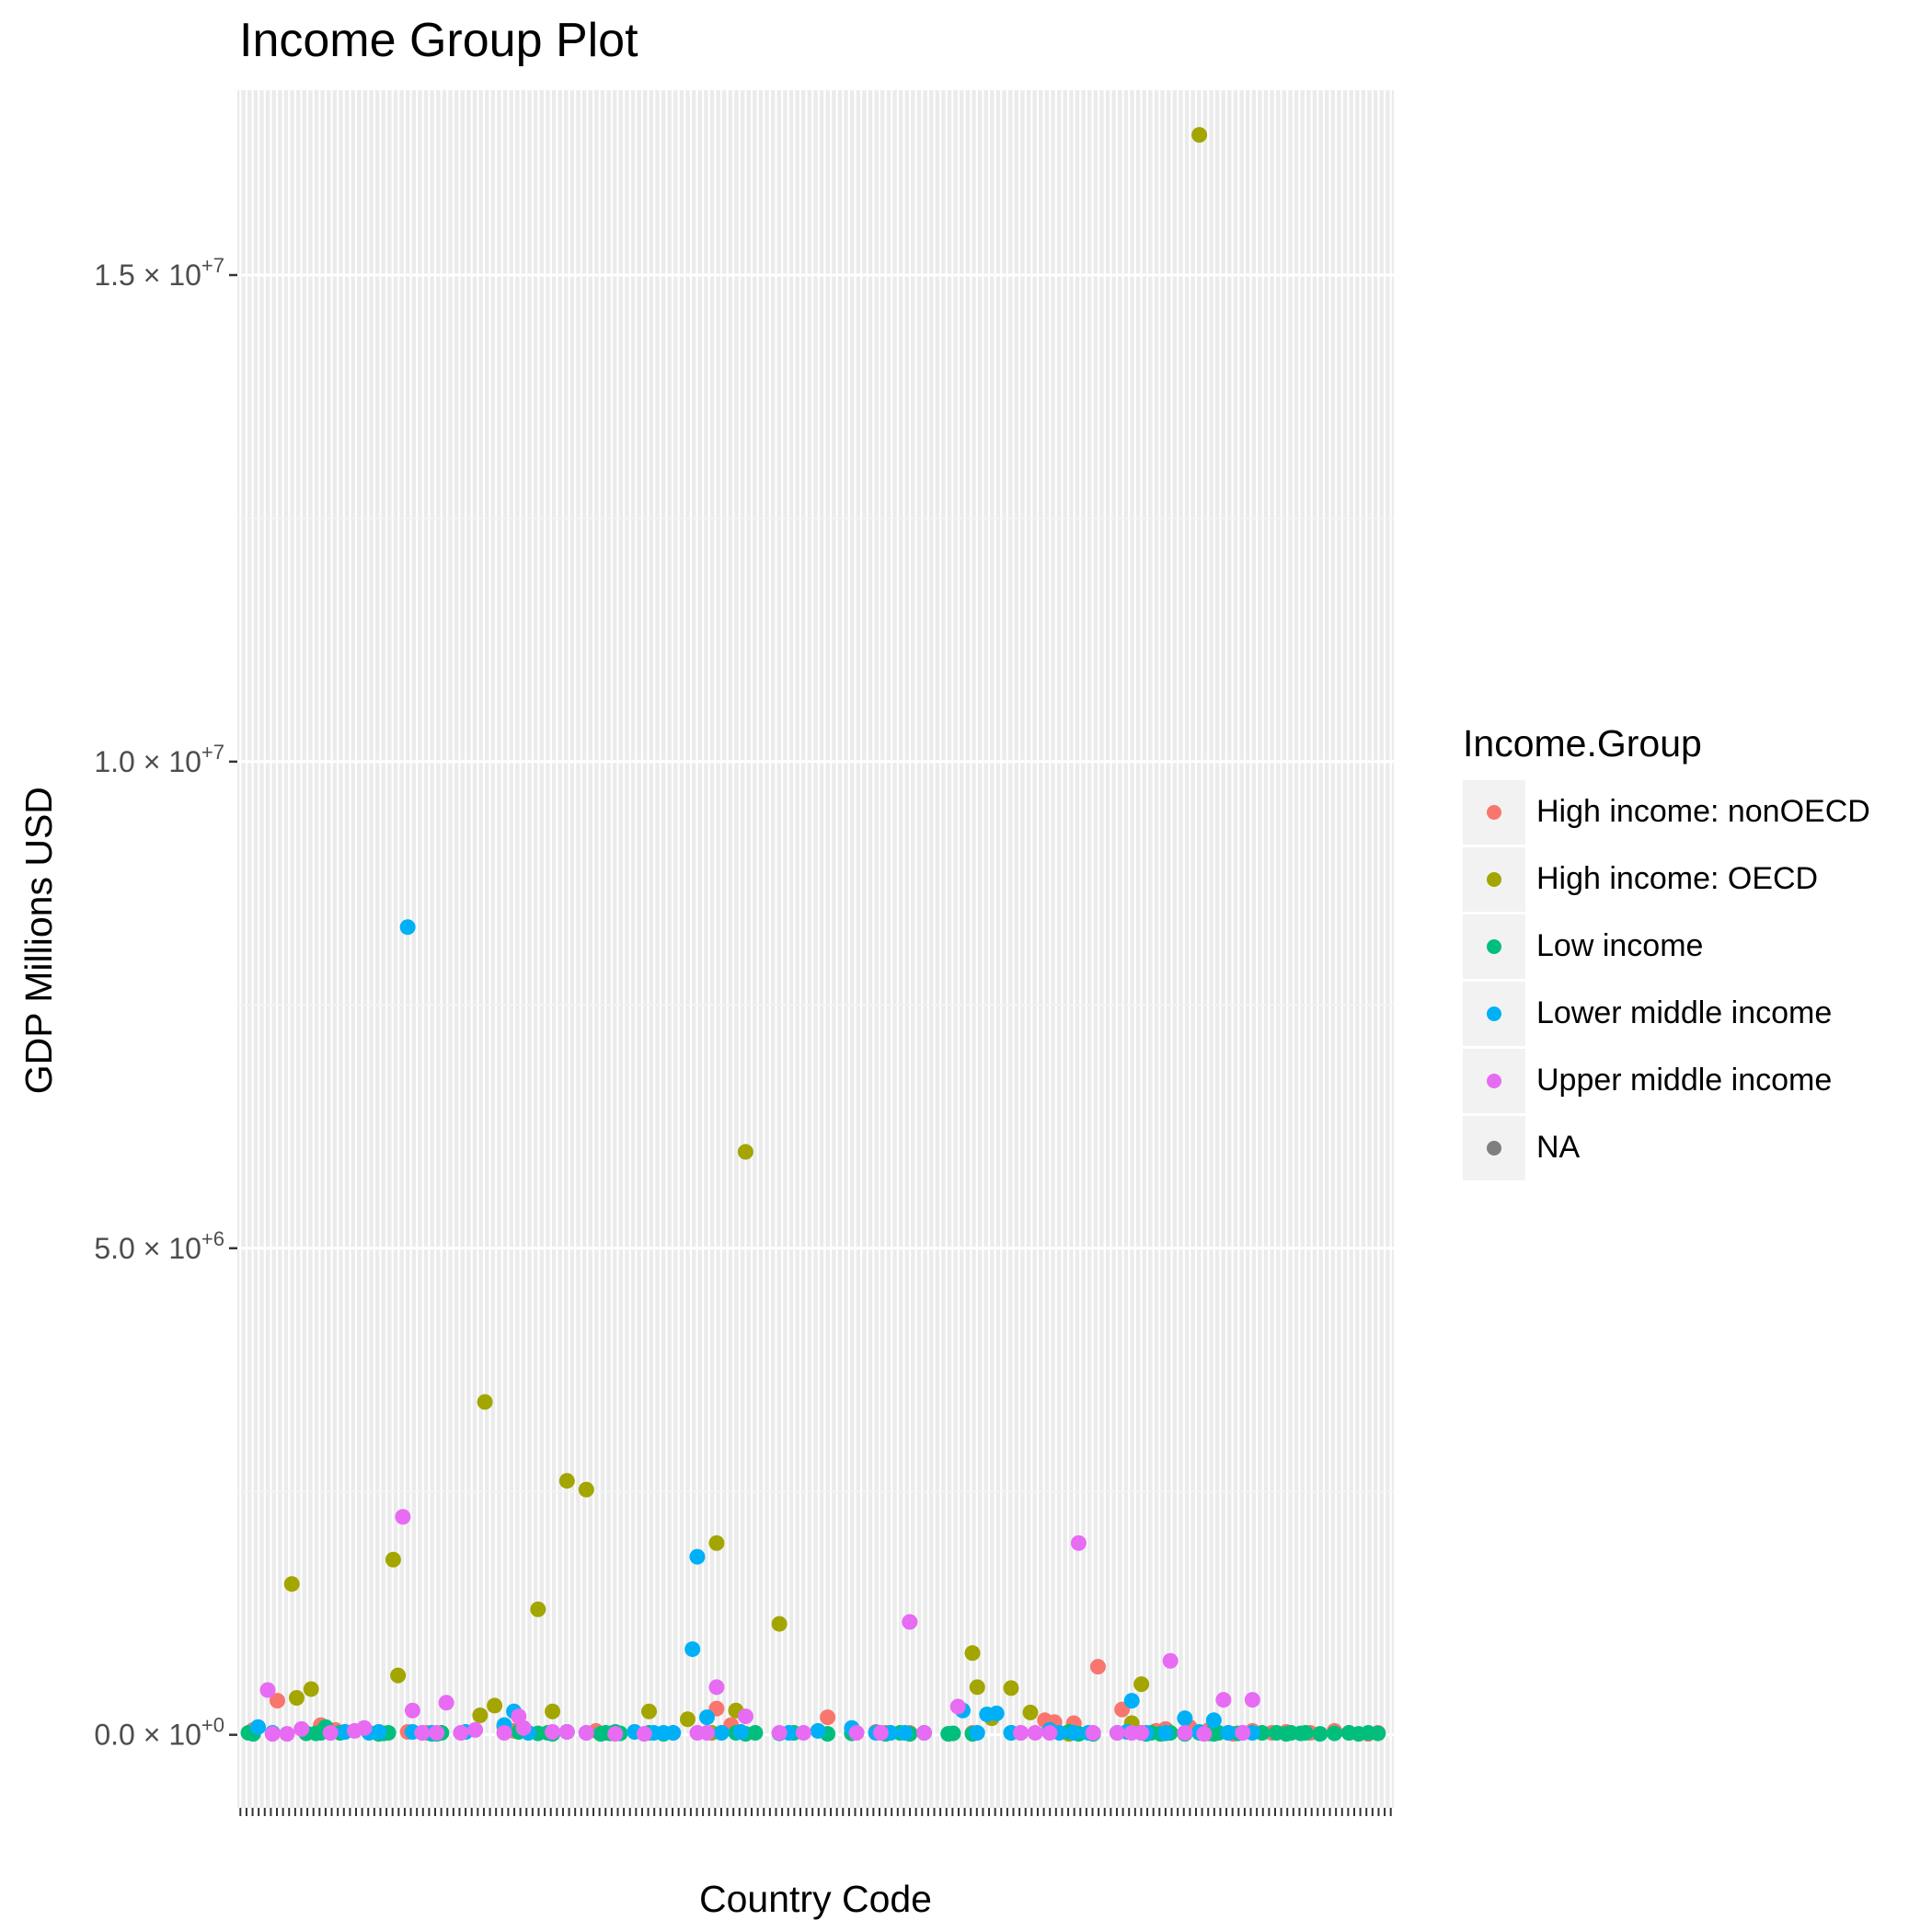  What do you see at coordinates (159, 759) in the screenshot?
I see `y-tick-label: 1.0 × 10+7` at bounding box center [159, 759].